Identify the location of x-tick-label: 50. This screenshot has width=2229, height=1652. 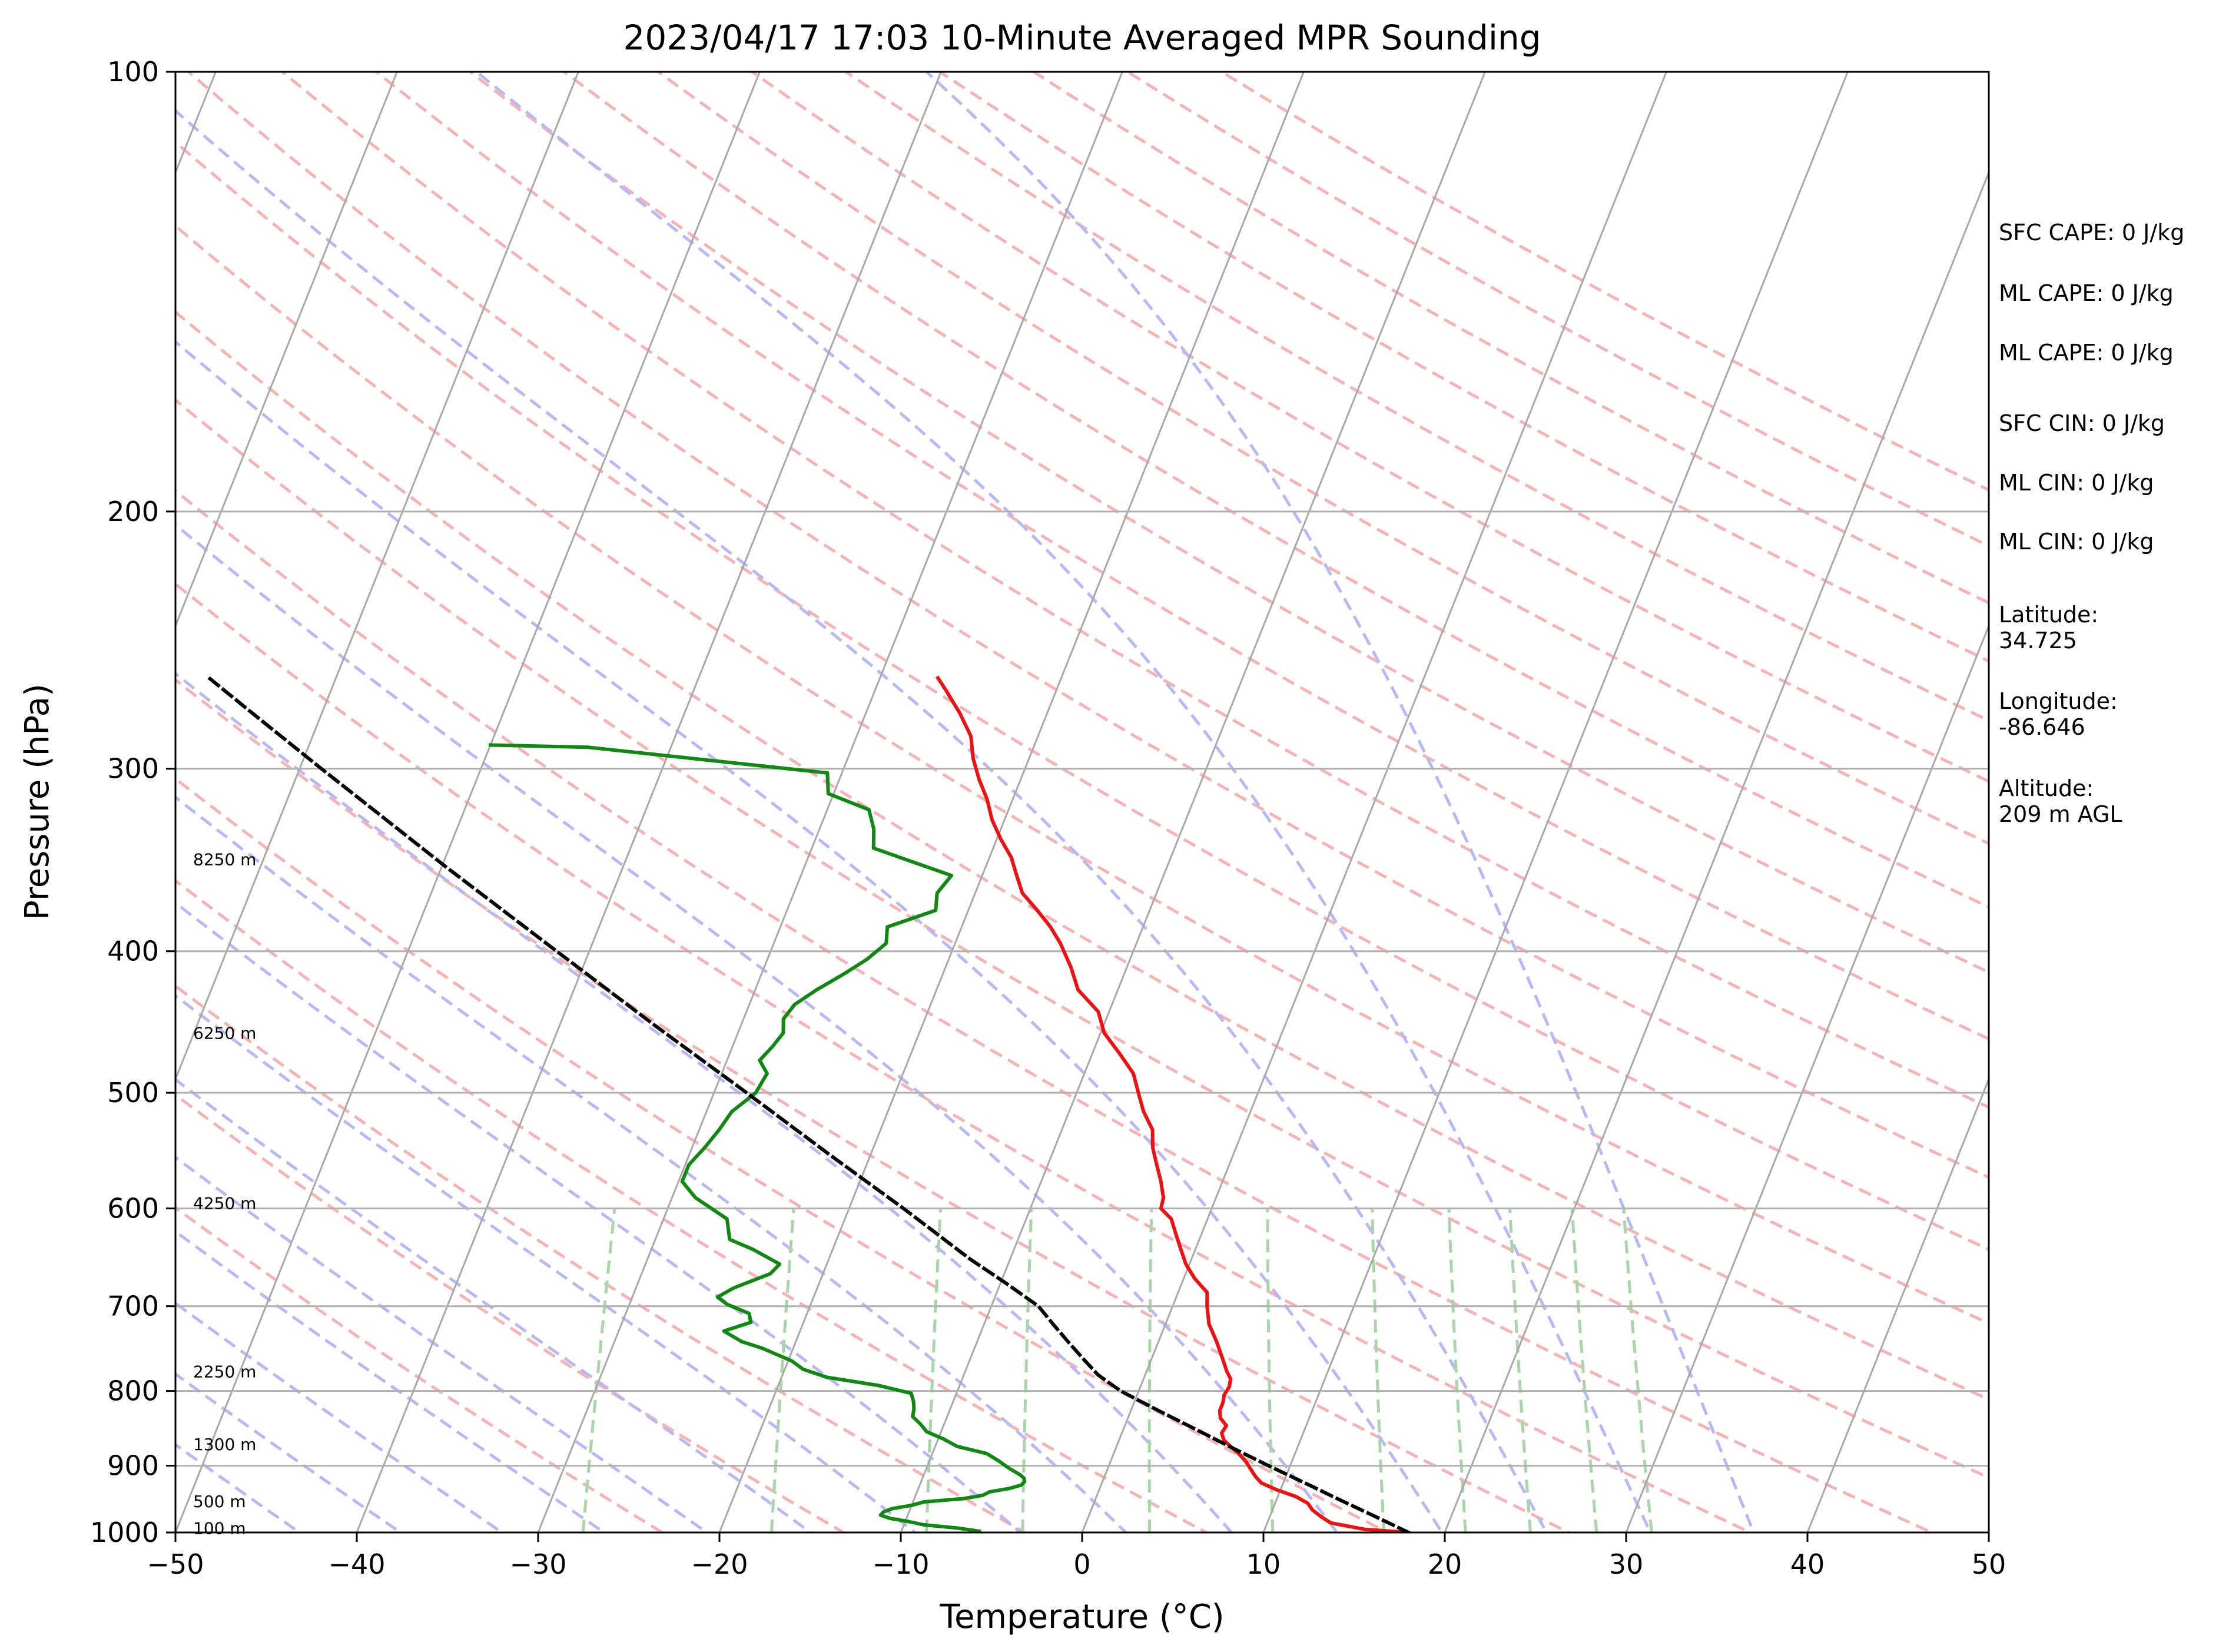
(1989, 1564).